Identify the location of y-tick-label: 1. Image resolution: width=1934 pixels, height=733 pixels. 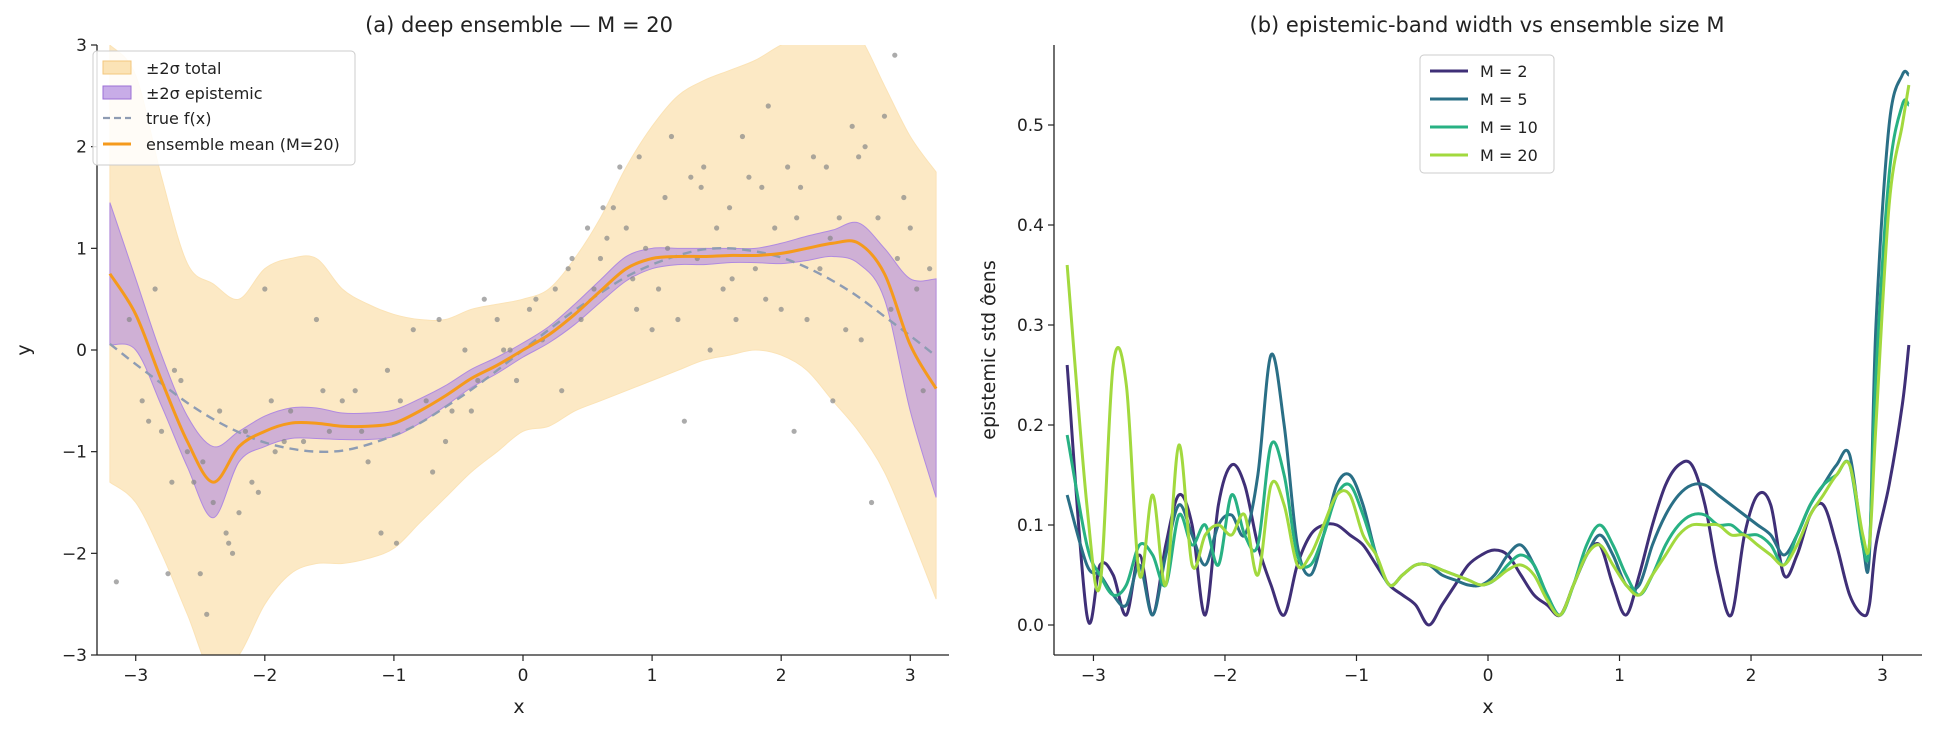
(81, 249).